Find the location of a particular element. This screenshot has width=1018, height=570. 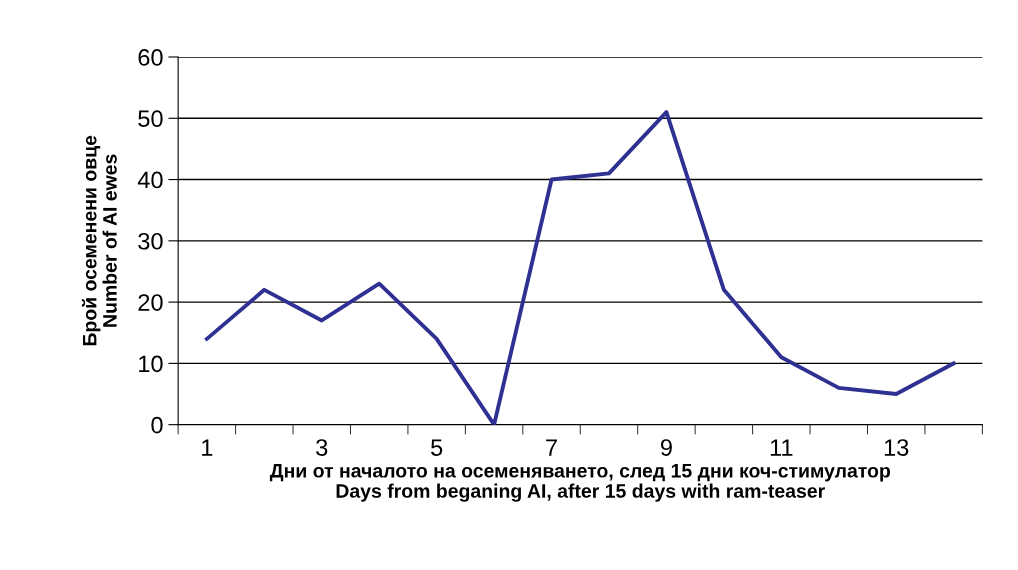

y-tick-label: 0 is located at coordinates (157, 425).